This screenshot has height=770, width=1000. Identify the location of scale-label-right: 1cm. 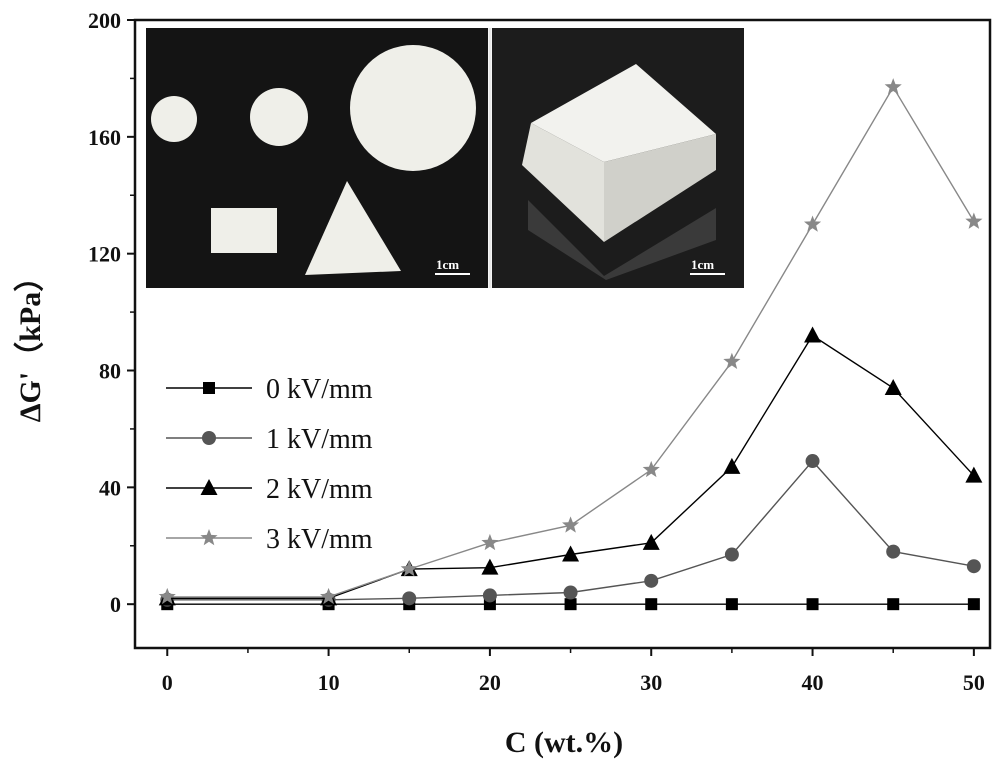
(702, 264).